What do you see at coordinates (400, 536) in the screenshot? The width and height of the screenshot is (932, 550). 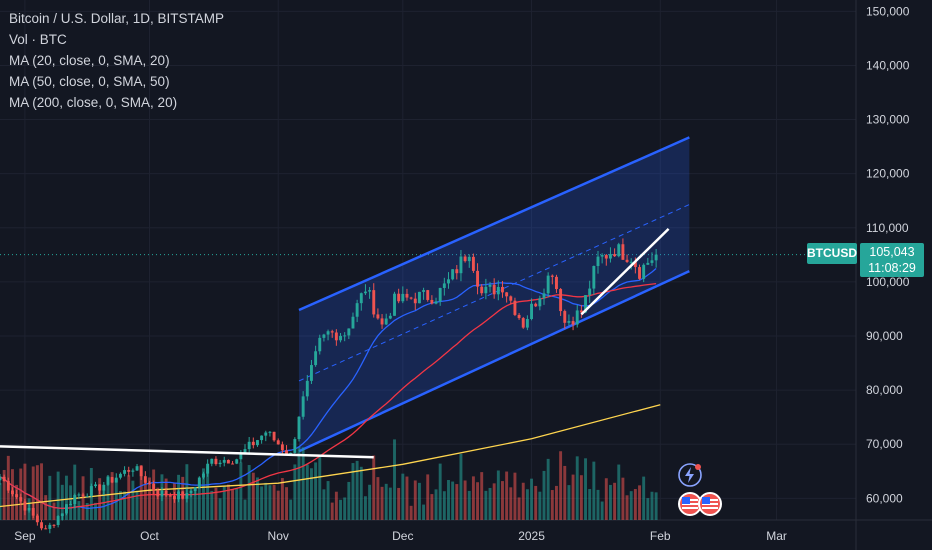 I see `time-axis: Sep Oct Nov Dec 2025 Feb Mar` at bounding box center [400, 536].